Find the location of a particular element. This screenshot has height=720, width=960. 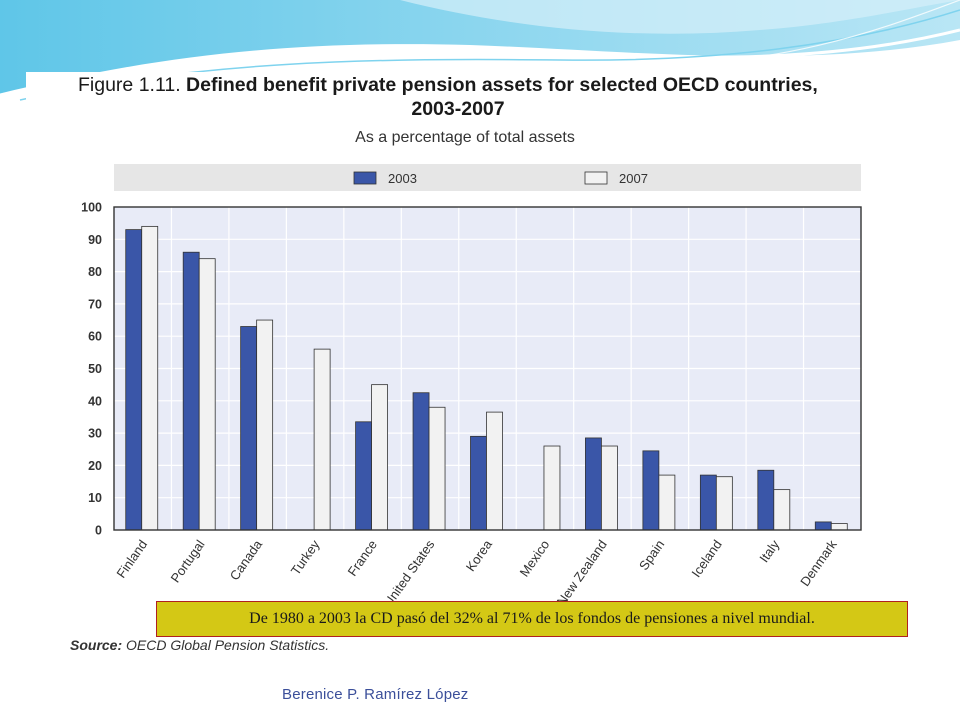

footer-author: Berenice P. Ramírez López is located at coordinates (375, 694).